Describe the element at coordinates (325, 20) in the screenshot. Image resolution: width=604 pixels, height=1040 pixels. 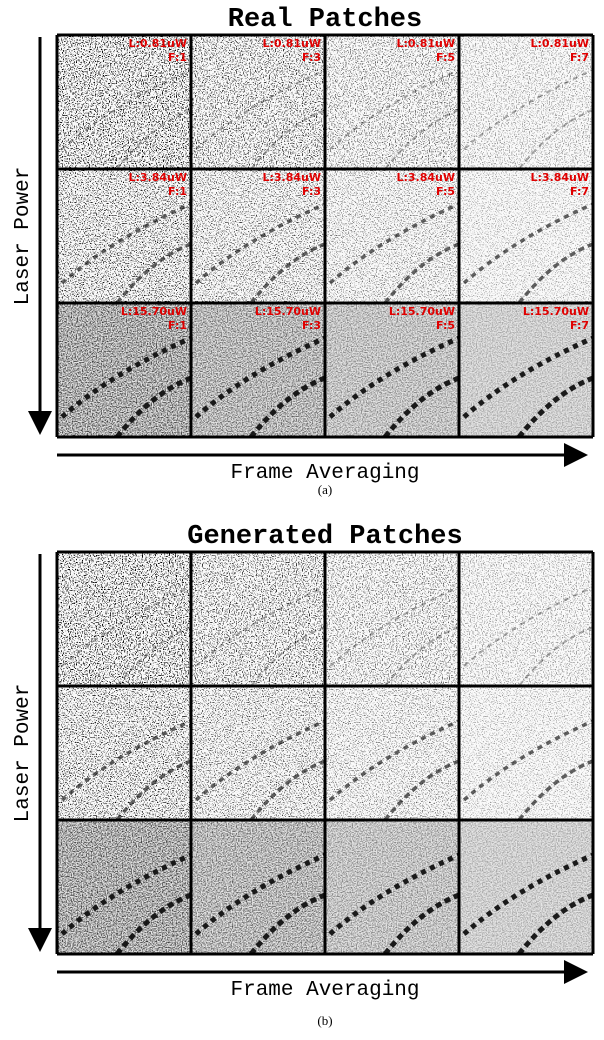
I see `panel-title: Real Patches` at that location.